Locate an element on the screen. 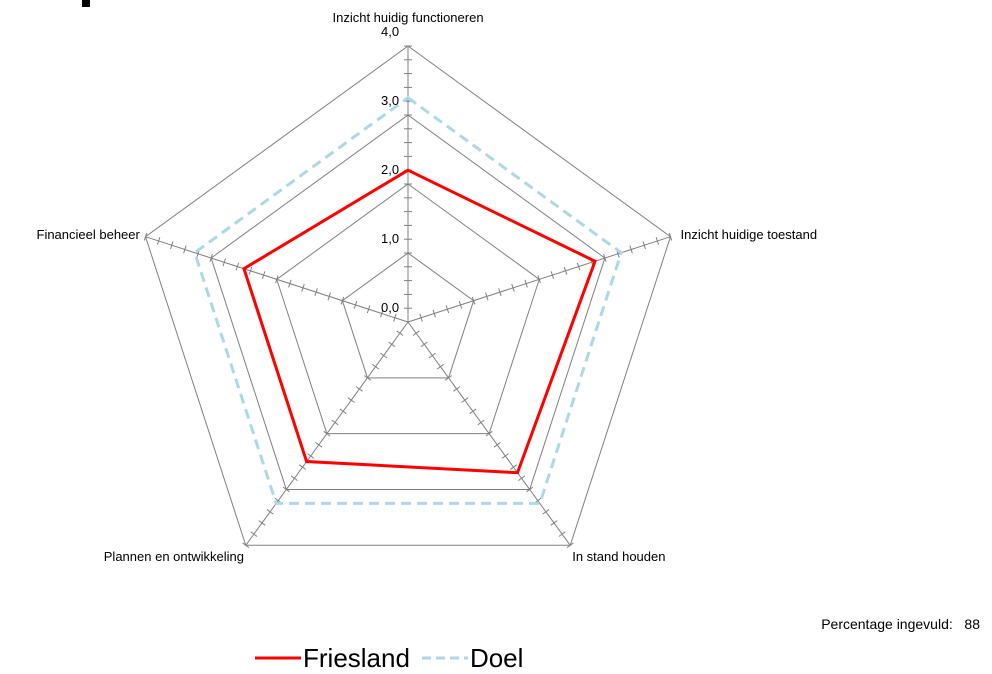 Image resolution: width=992 pixels, height=674 pixels. tick-label: 1,0 is located at coordinates (390, 238).